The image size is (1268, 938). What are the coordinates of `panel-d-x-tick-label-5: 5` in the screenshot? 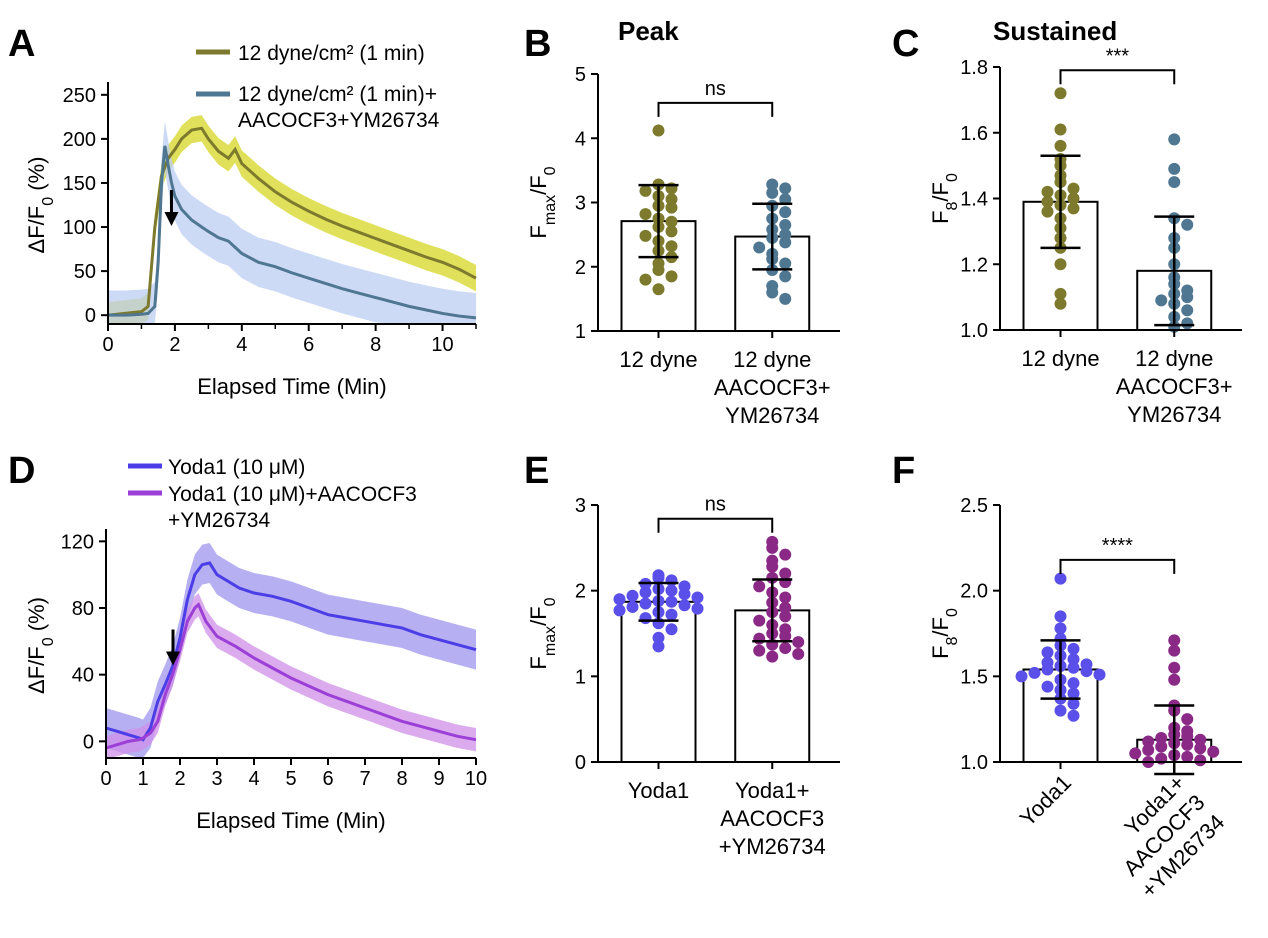 It's located at (290, 779).